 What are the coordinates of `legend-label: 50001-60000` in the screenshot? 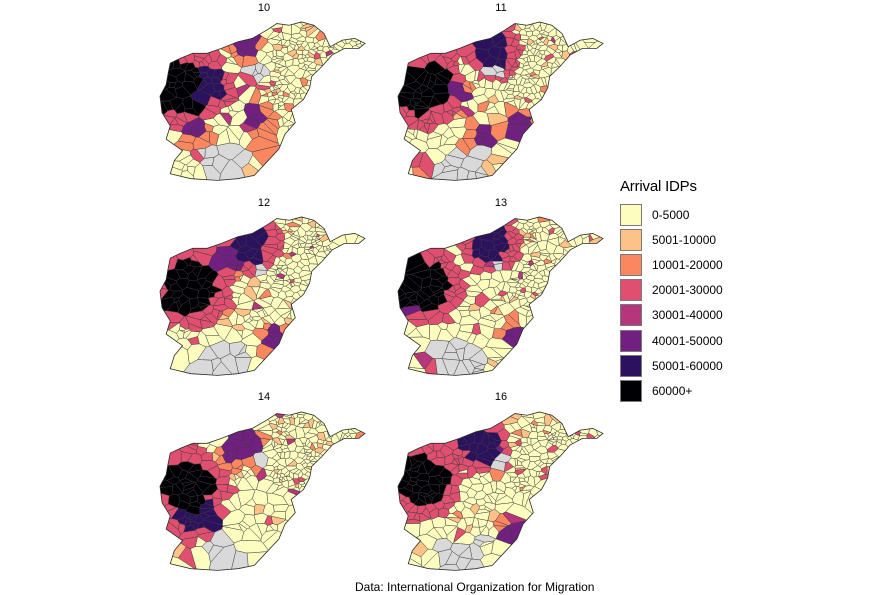 It's located at (687, 365).